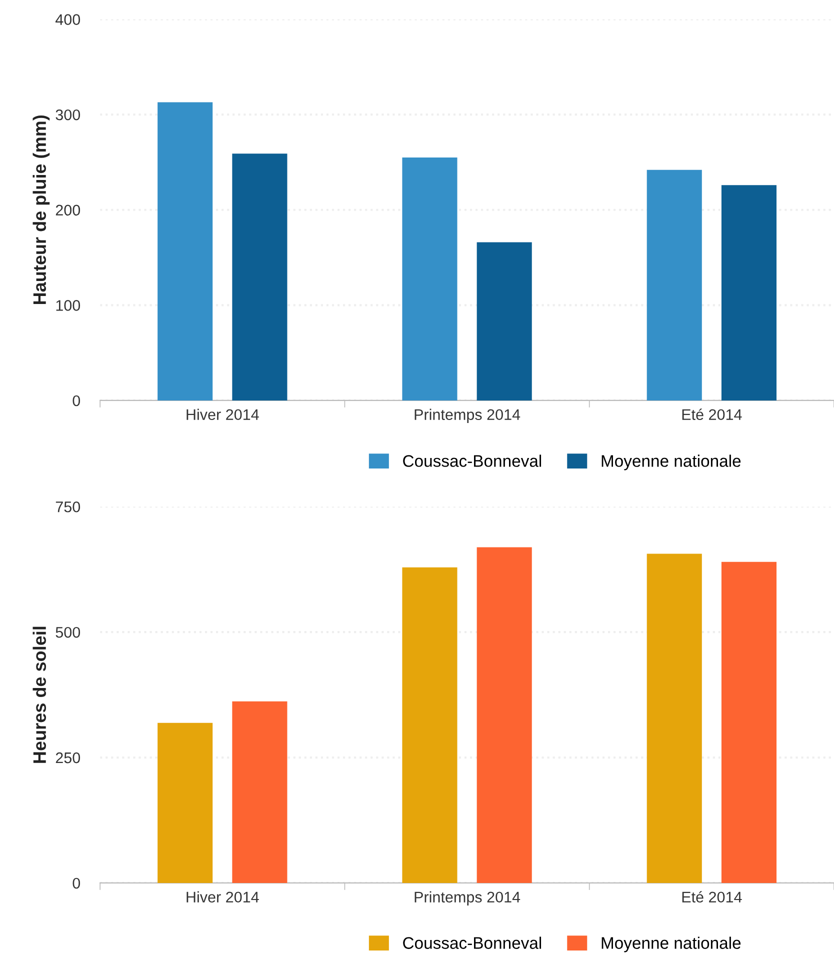 The image size is (834, 965). Describe the element at coordinates (68, 19) in the screenshot. I see `y-tick-label: 400` at that location.